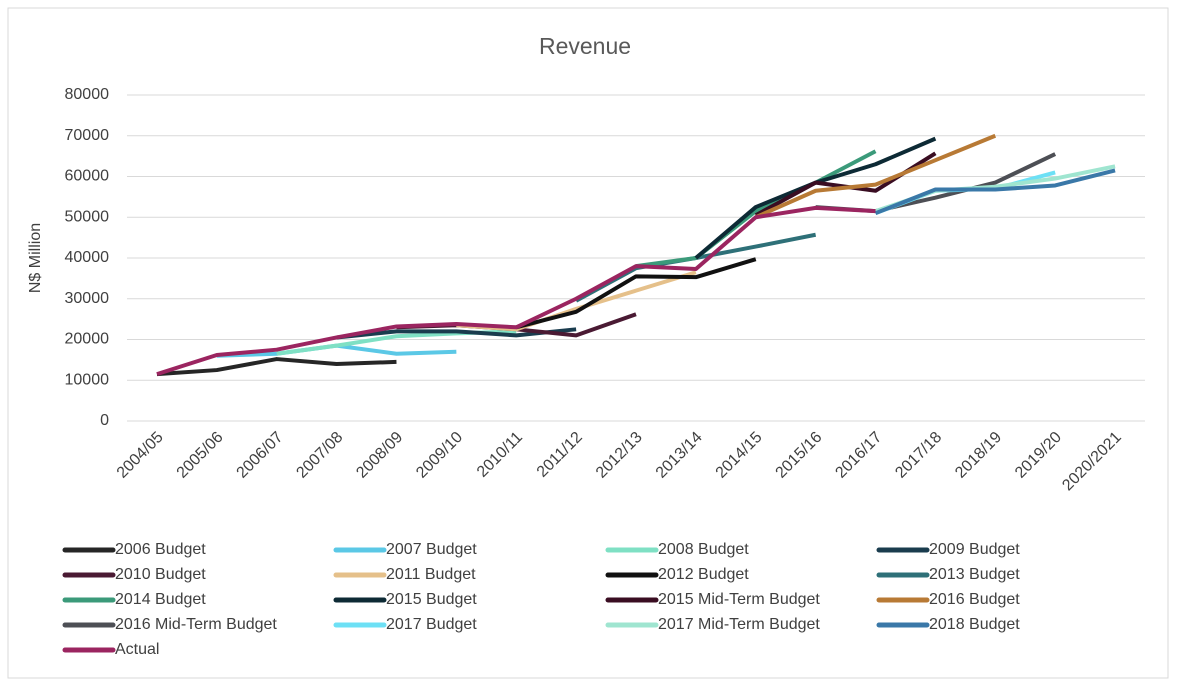 The image size is (1178, 686). I want to click on chart-title: Revenue, so click(585, 46).